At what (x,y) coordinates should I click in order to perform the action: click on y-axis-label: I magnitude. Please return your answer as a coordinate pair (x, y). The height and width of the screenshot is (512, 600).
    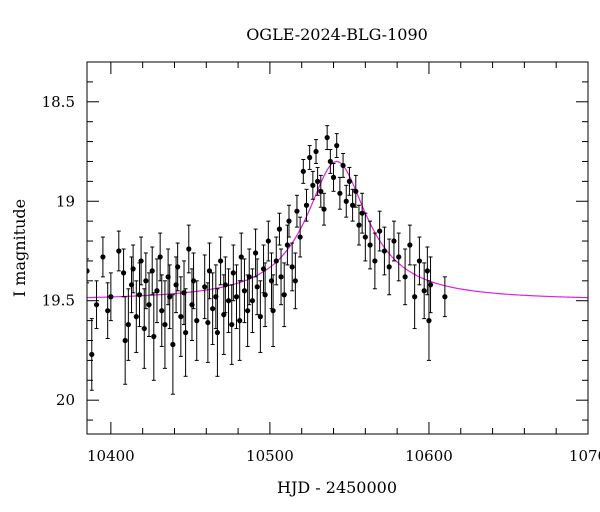
    Looking at the image, I should click on (19, 248).